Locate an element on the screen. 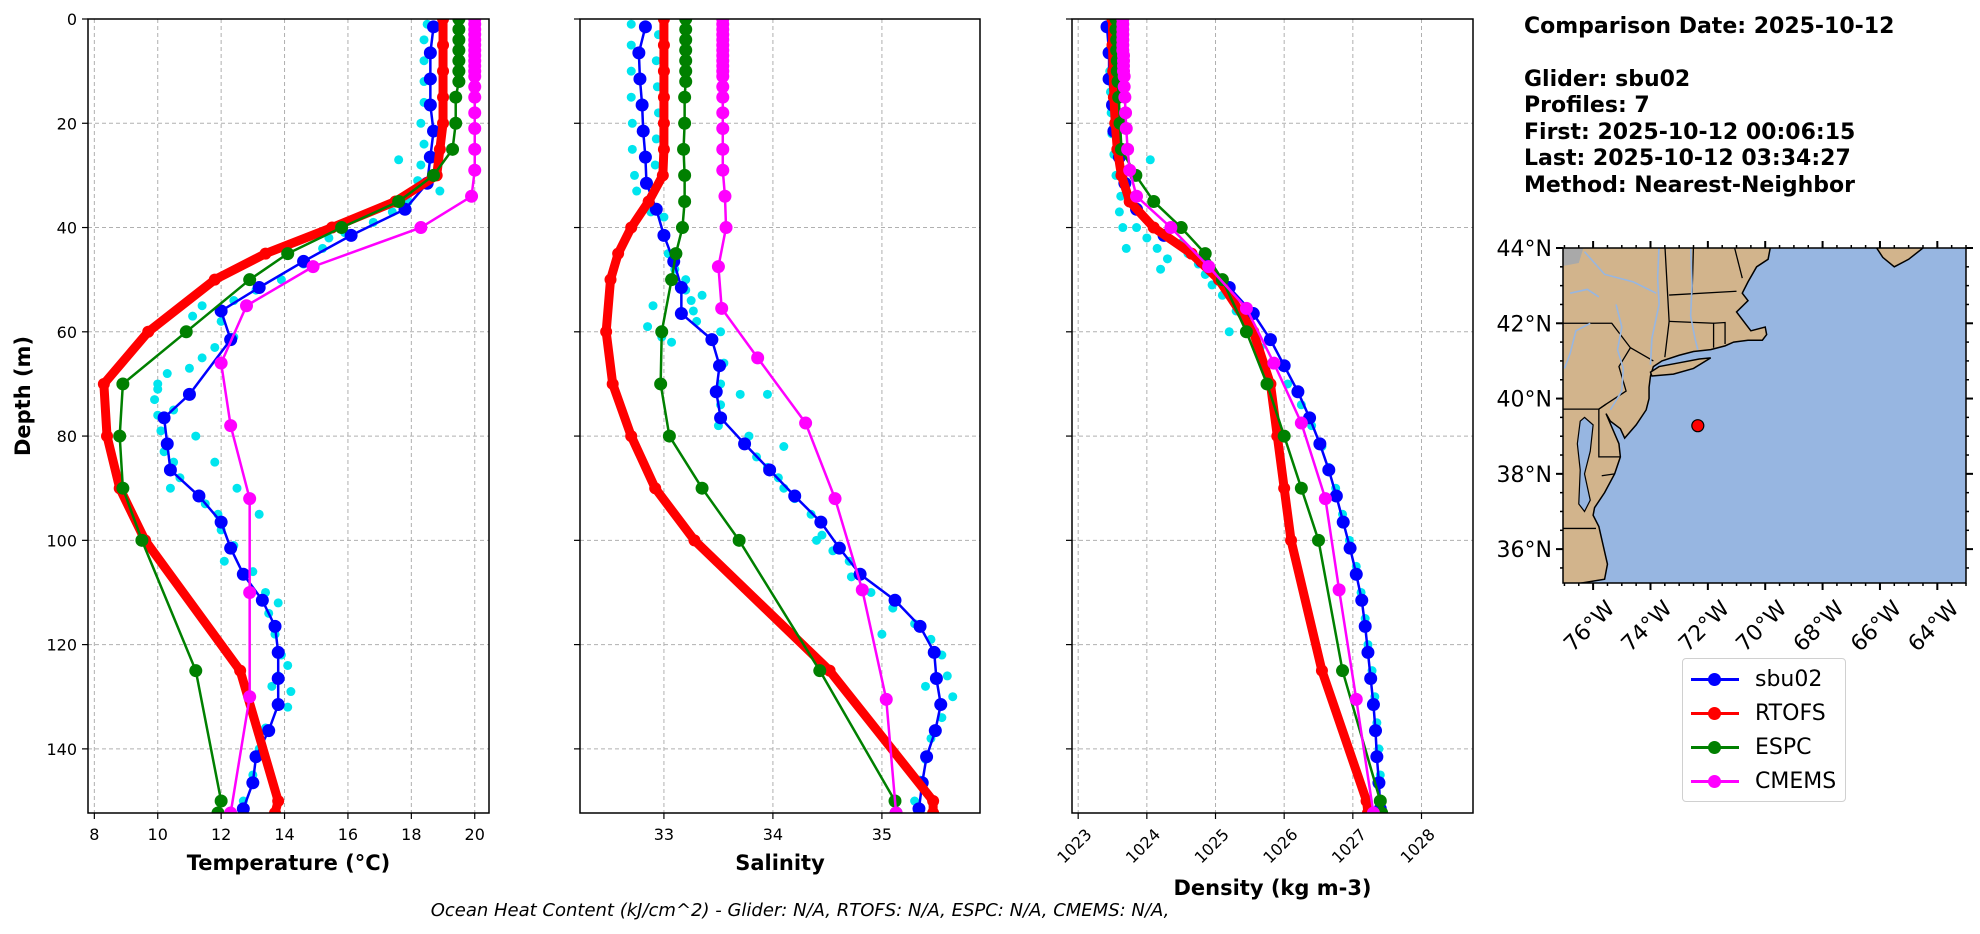 The height and width of the screenshot is (934, 1980). y-tick-label: 20 is located at coordinates (67, 123).